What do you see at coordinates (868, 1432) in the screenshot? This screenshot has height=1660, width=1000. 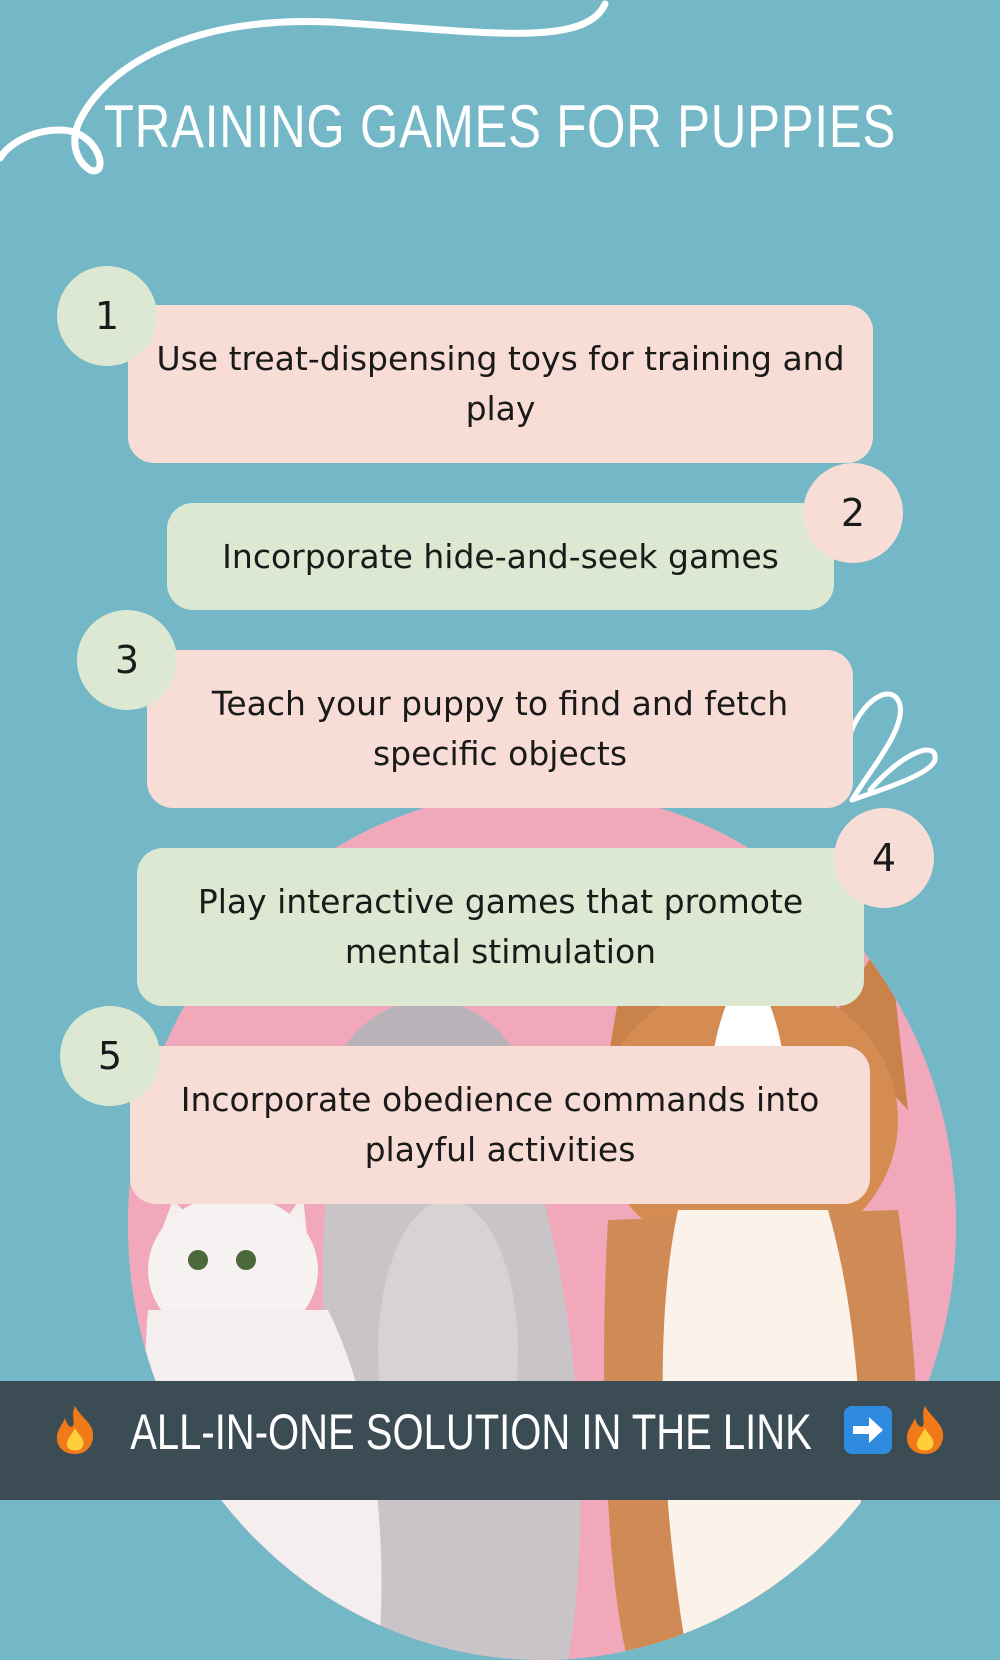 I see `arrow-right-icon` at bounding box center [868, 1432].